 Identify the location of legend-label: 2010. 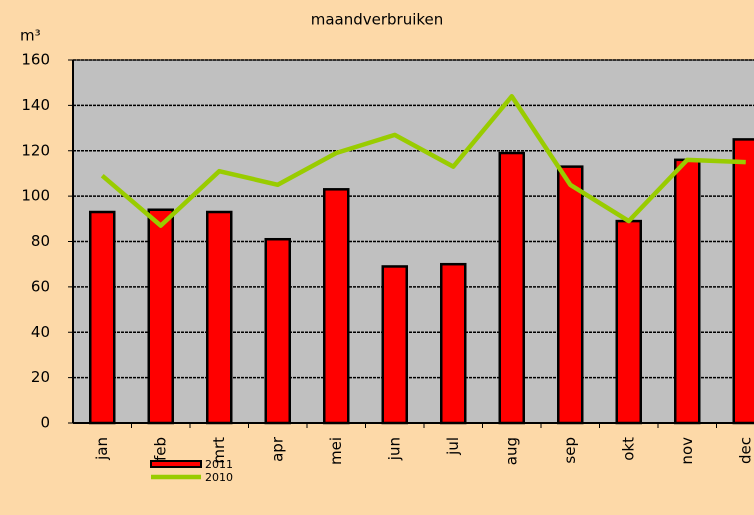
(219, 477).